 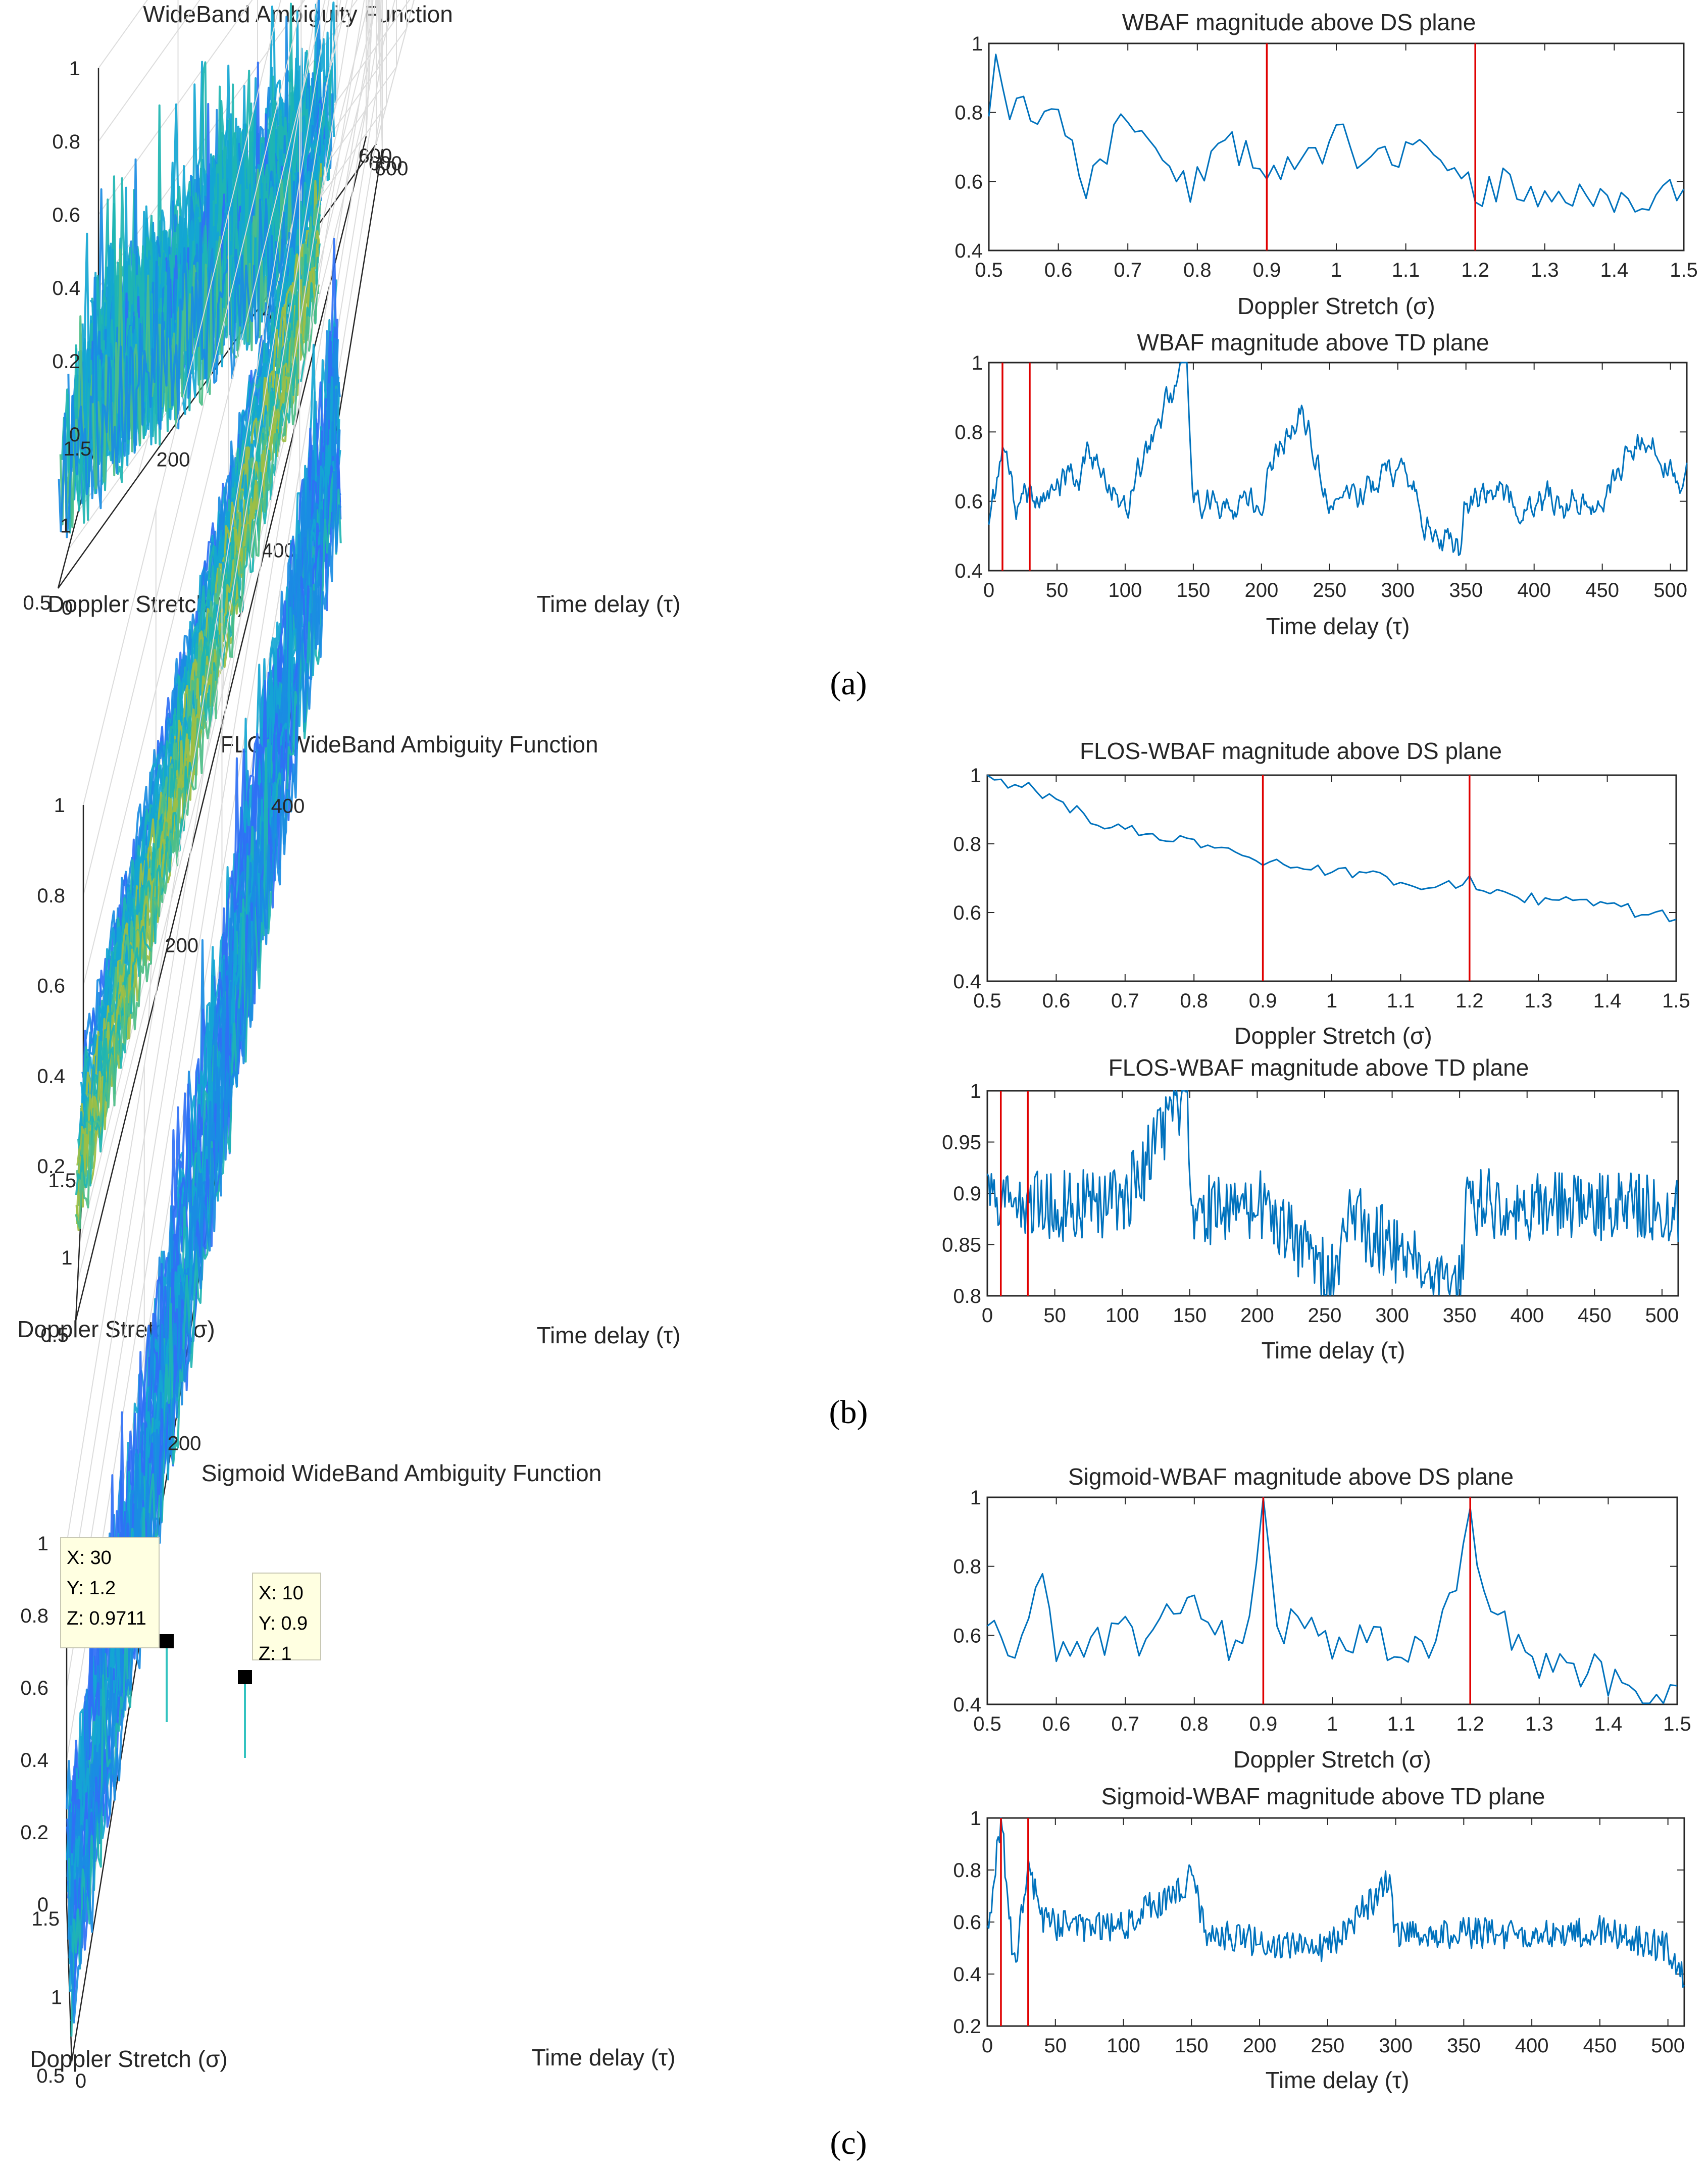 I want to click on td-a-xtick-label: 450, so click(x=1602, y=590).